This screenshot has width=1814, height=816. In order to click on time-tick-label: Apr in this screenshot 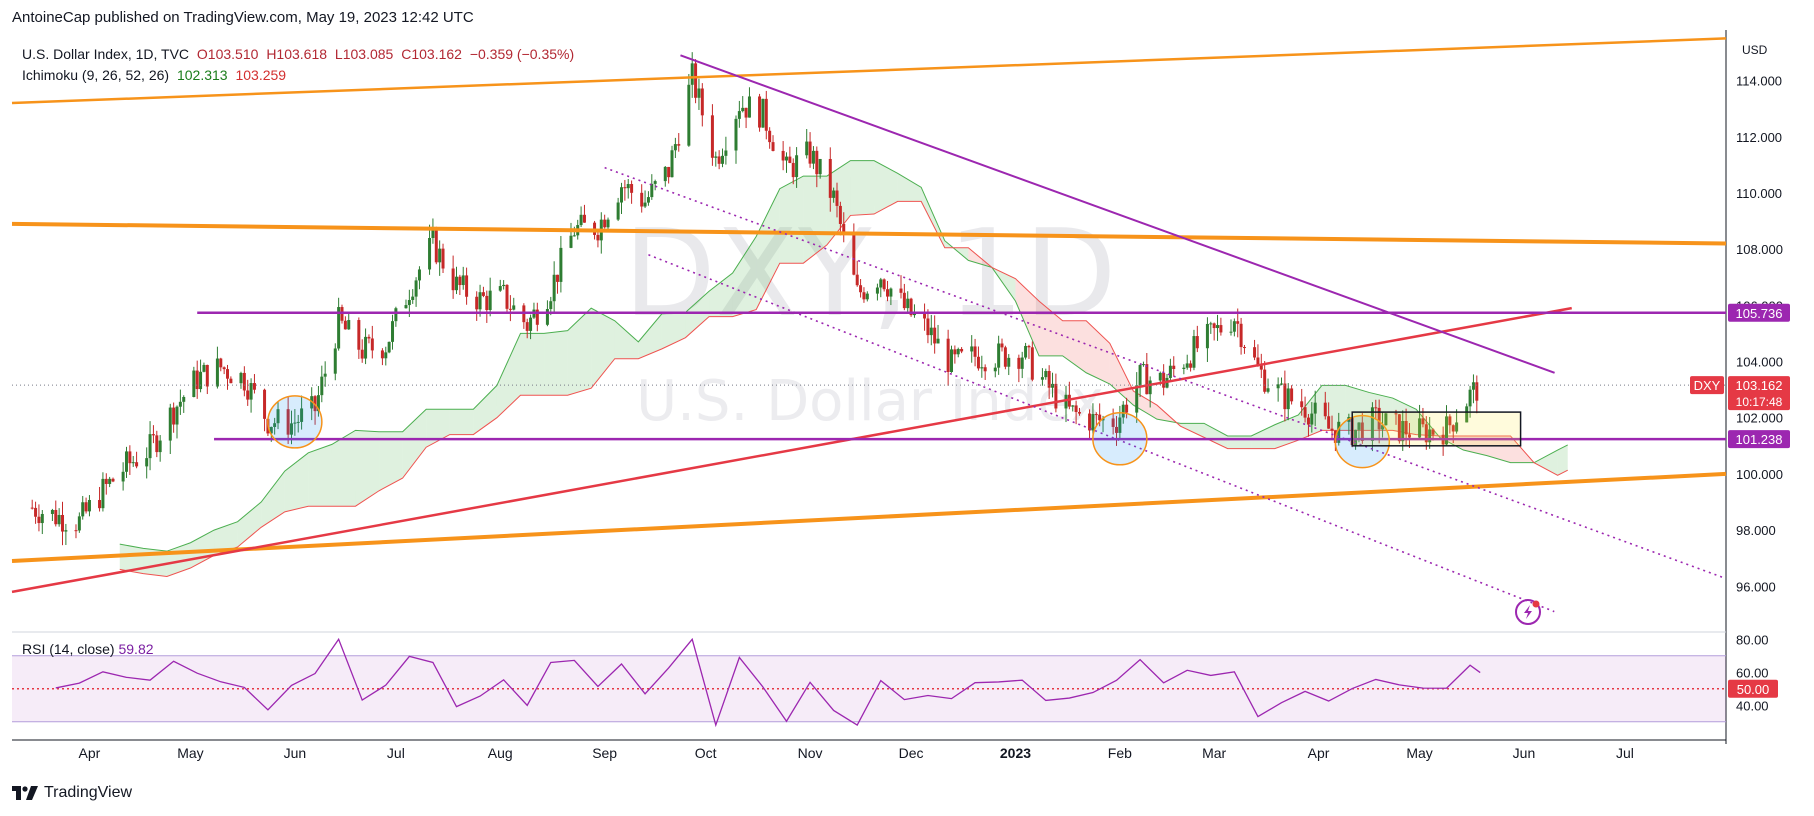, I will do `click(1319, 753)`.